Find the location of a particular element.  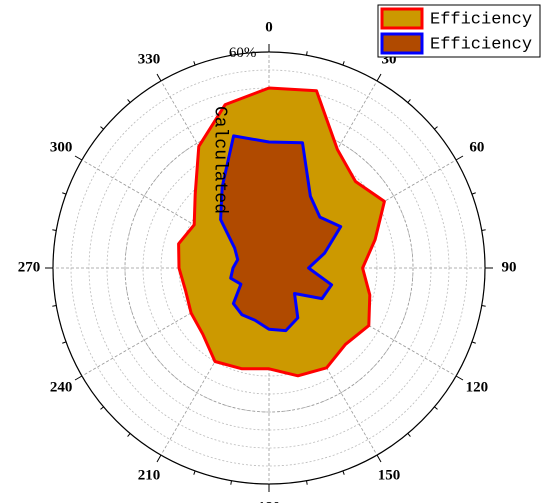

angle-tick-label: 210 is located at coordinates (149, 475).